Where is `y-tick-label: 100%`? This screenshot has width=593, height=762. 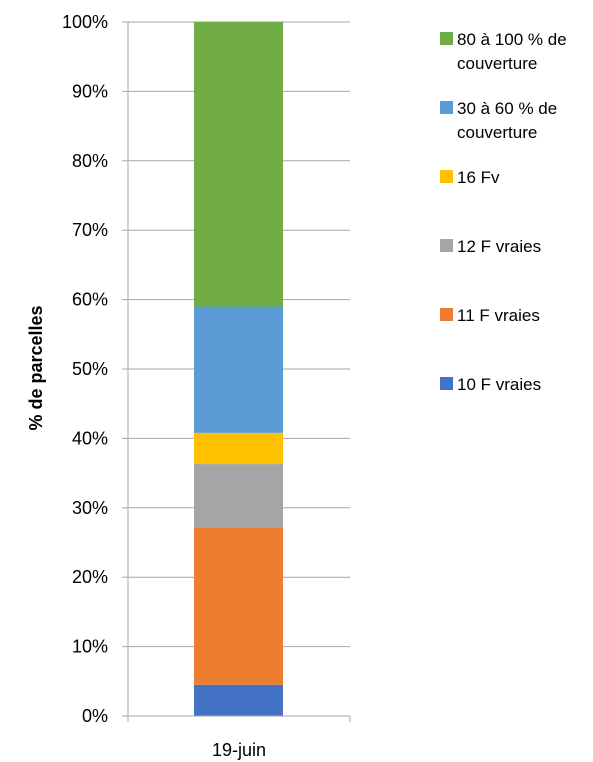 y-tick-label: 100% is located at coordinates (85, 22).